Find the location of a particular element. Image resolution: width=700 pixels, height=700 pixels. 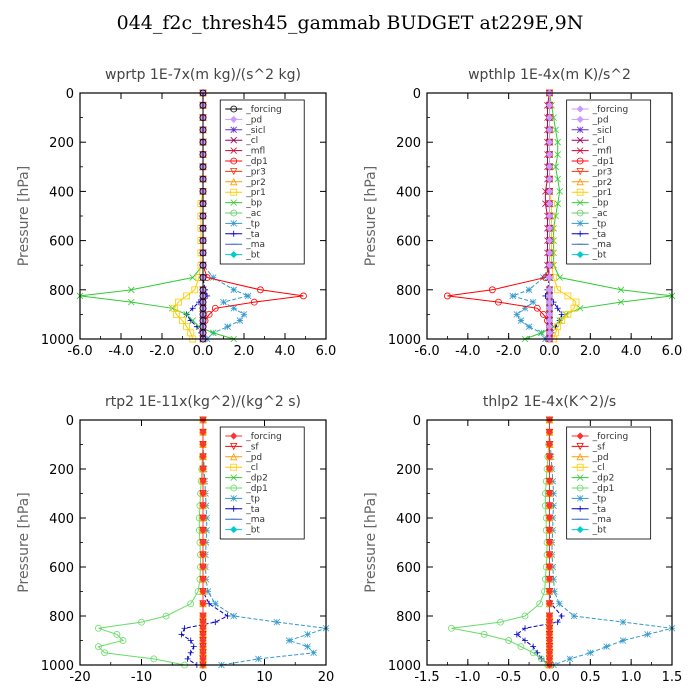

x-tick-label: -1.0 is located at coordinates (467, 677).